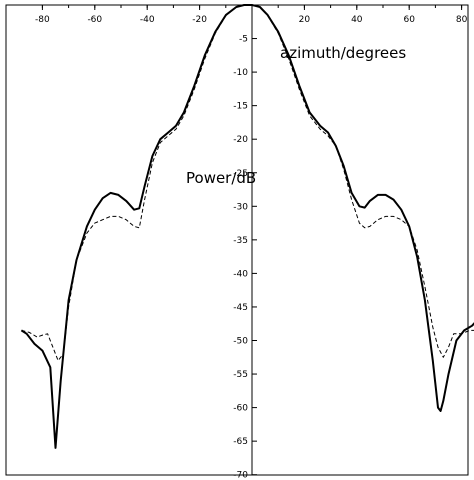 The image size is (474, 480). I want to click on x-tick-label: -40, so click(147, 20).